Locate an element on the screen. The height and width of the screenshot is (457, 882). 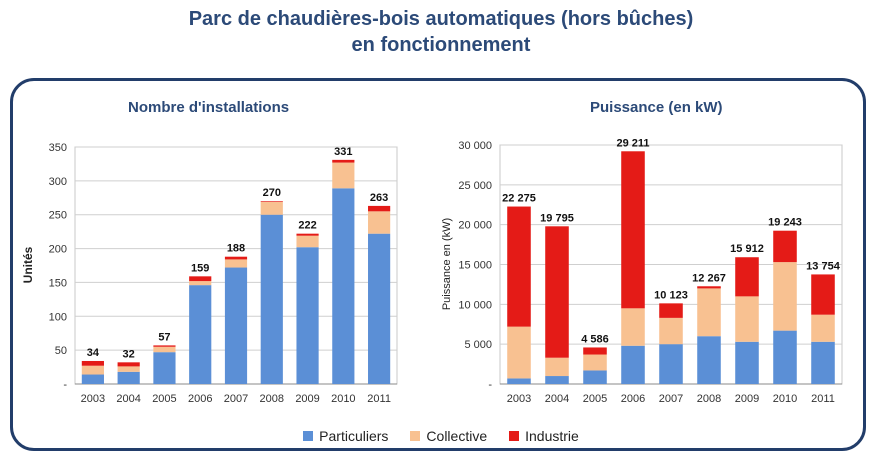
installations-x-tick-label-2003: 2003 is located at coordinates (93, 399).